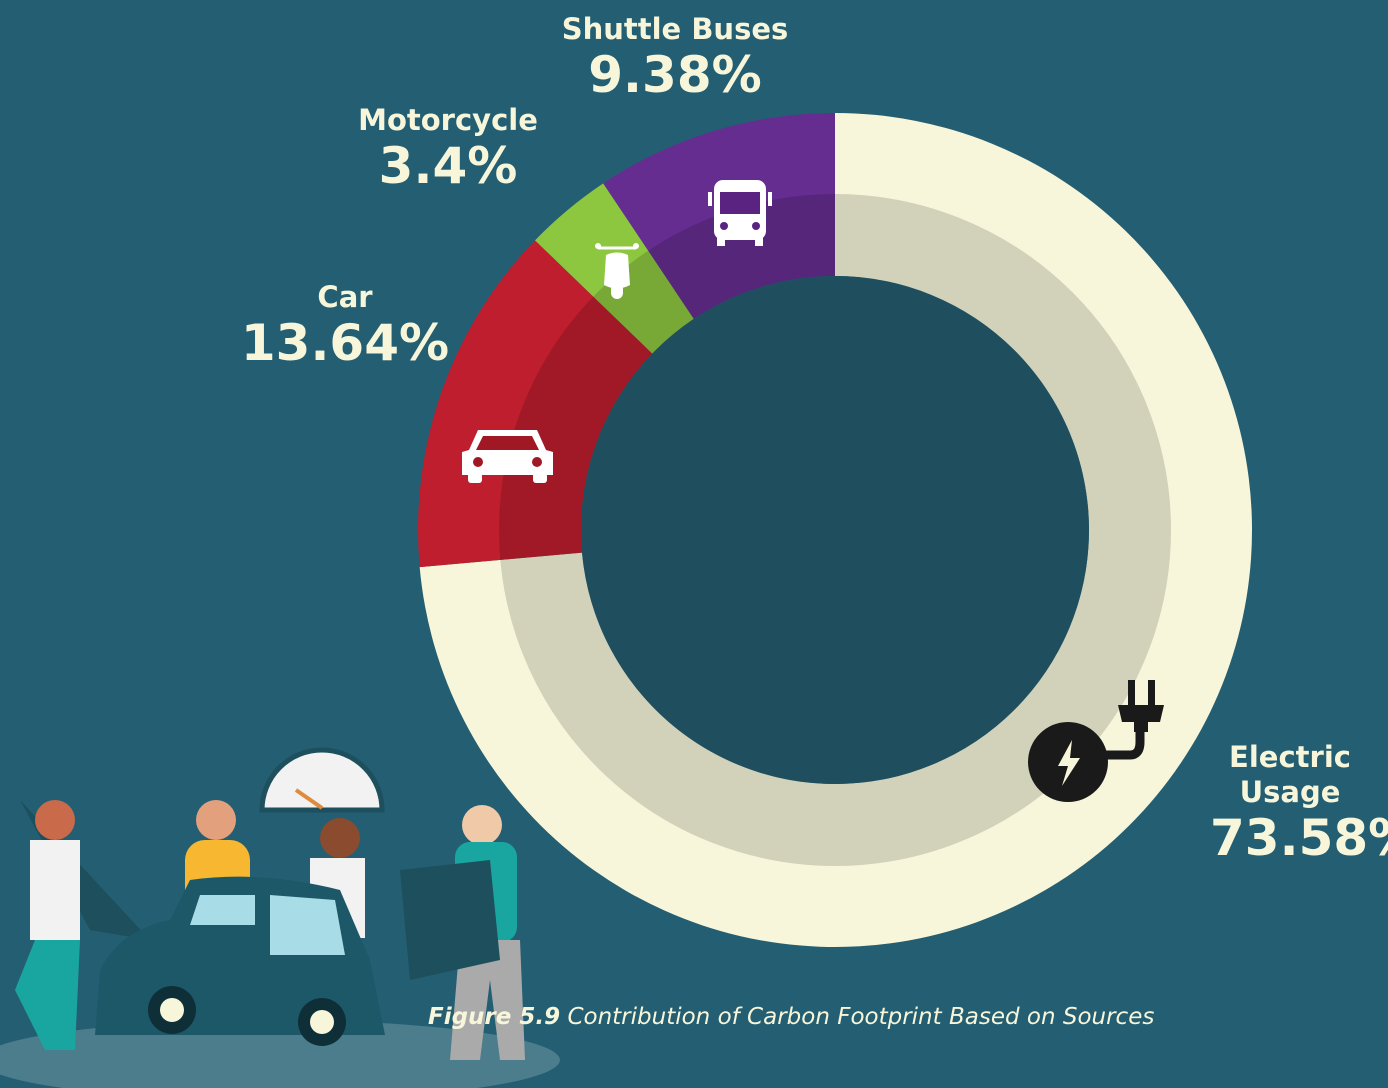 The height and width of the screenshot is (1088, 1388). What do you see at coordinates (740, 213) in the screenshot?
I see `bus-icon` at bounding box center [740, 213].